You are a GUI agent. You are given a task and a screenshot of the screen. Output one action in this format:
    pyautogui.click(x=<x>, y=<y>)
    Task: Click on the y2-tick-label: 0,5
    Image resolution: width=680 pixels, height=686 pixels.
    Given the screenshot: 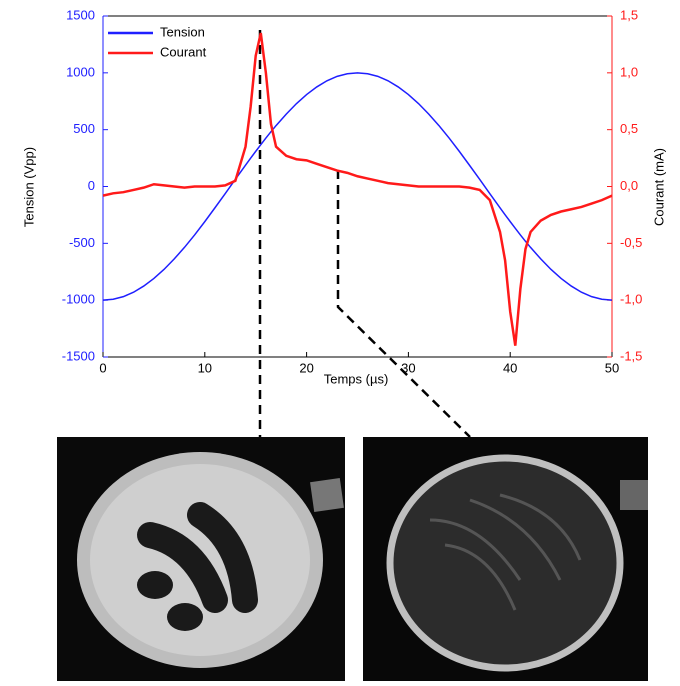 What is the action you would take?
    pyautogui.click(x=629, y=128)
    